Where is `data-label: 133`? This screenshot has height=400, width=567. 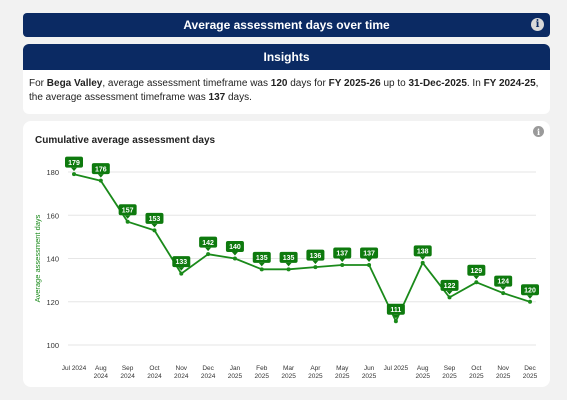 data-label: 133 is located at coordinates (181, 262).